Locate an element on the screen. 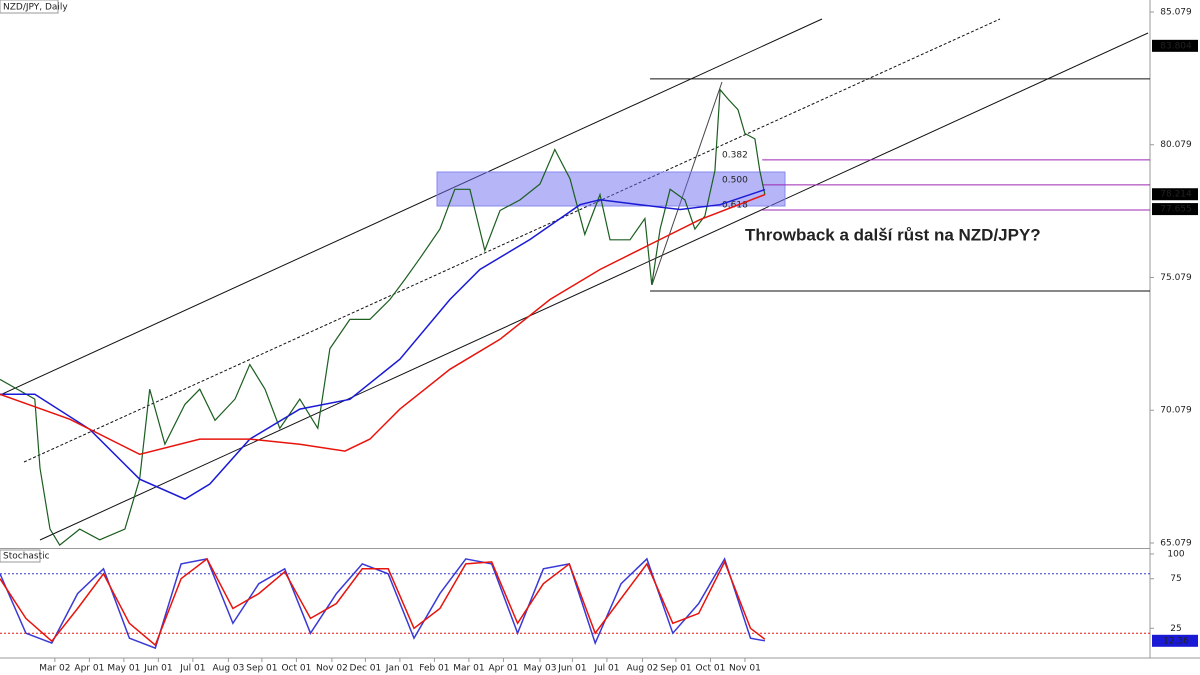 The image size is (1200, 675). y-tick-label: 75 is located at coordinates (1175, 579).